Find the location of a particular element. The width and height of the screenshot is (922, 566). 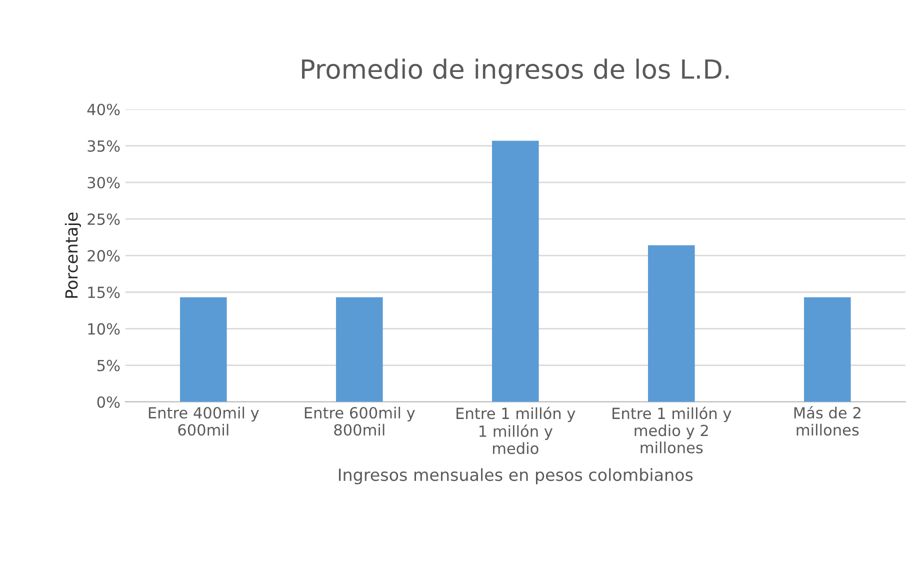

y-axis-title: Porcentaje is located at coordinates (73, 255).